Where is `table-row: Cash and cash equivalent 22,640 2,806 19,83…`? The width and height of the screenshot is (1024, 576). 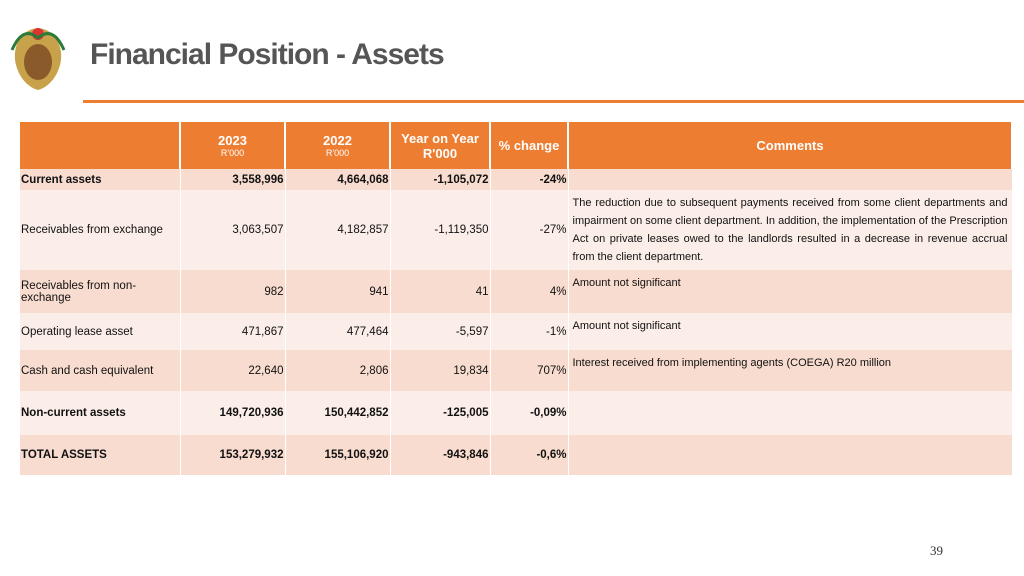 table-row: Cash and cash equivalent 22,640 2,806 19,83… is located at coordinates (516, 370).